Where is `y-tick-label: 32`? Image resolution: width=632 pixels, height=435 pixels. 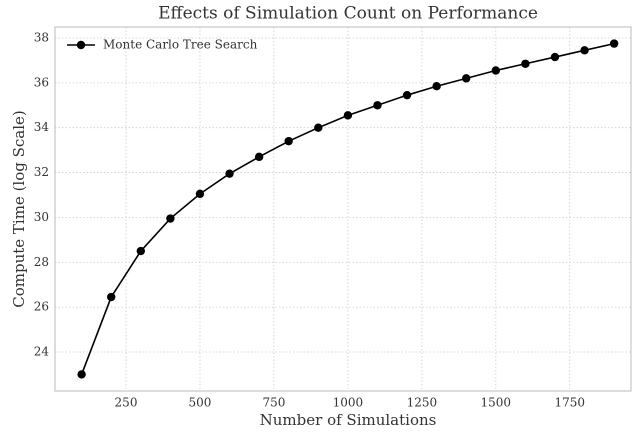 y-tick-label: 32 is located at coordinates (41, 172).